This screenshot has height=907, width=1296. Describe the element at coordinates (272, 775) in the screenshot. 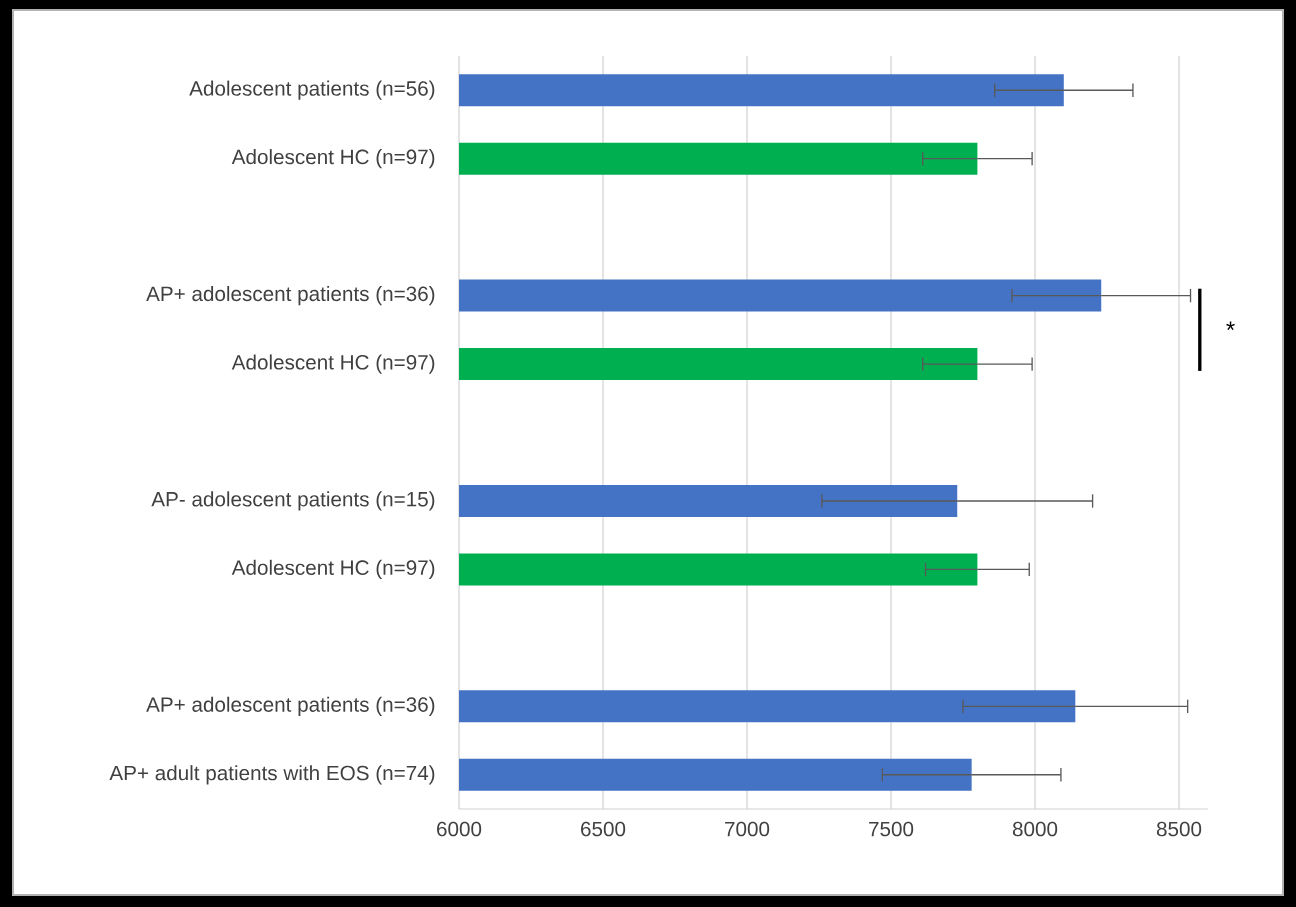

I see `y-tick-label: AP+ adult patients with EOS (n=74)` at that location.